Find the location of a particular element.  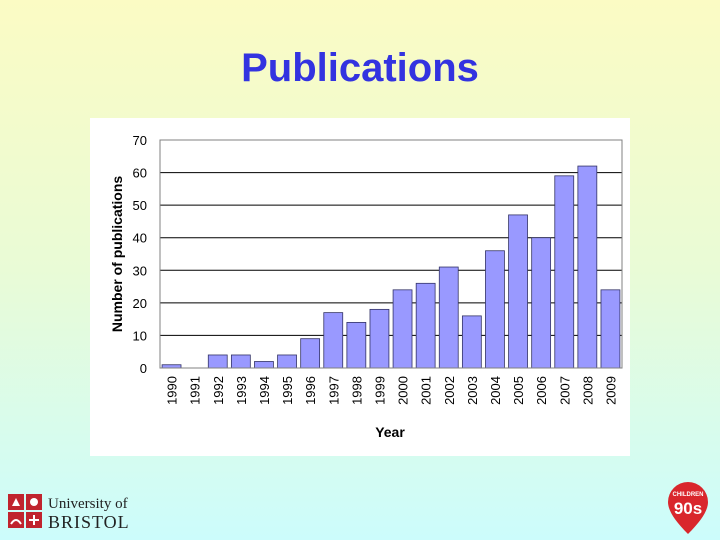

bar-2002 is located at coordinates (448, 317).